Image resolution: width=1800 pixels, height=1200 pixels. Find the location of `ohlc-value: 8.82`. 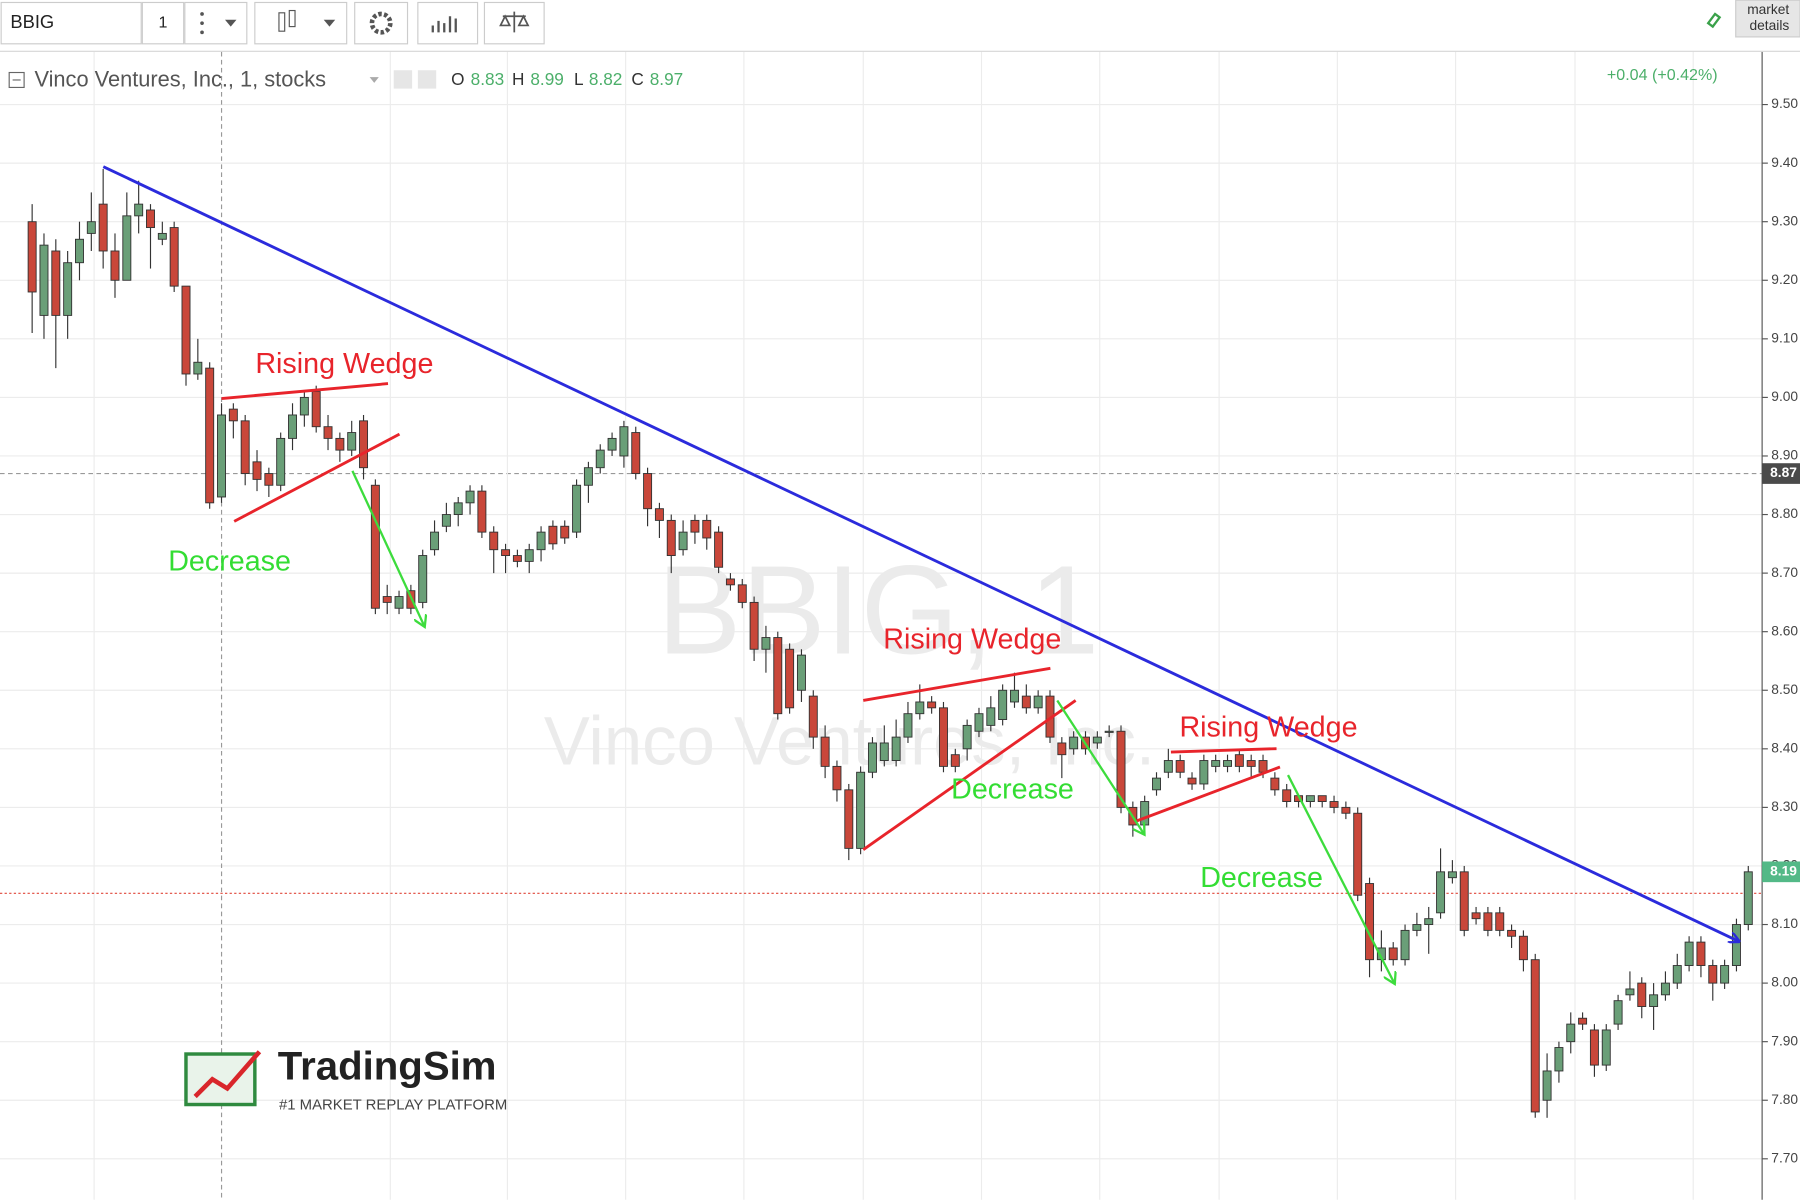

ohlc-value: 8.82 is located at coordinates (605, 79).